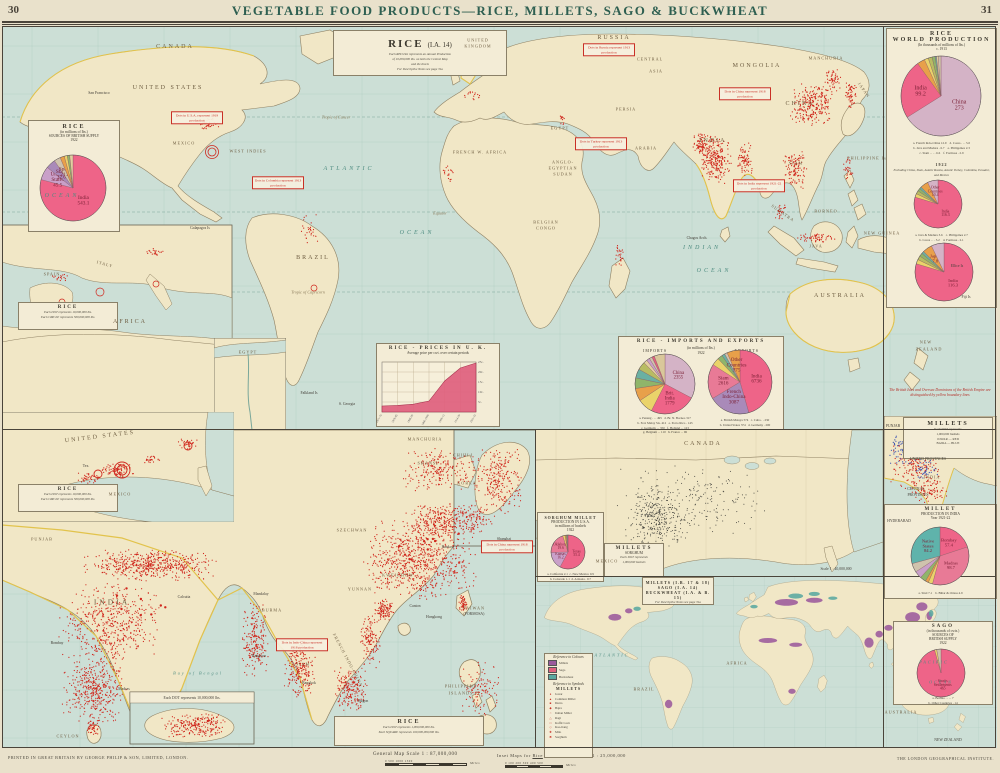  I want to click on year-1922: 1922, so click(941, 164).